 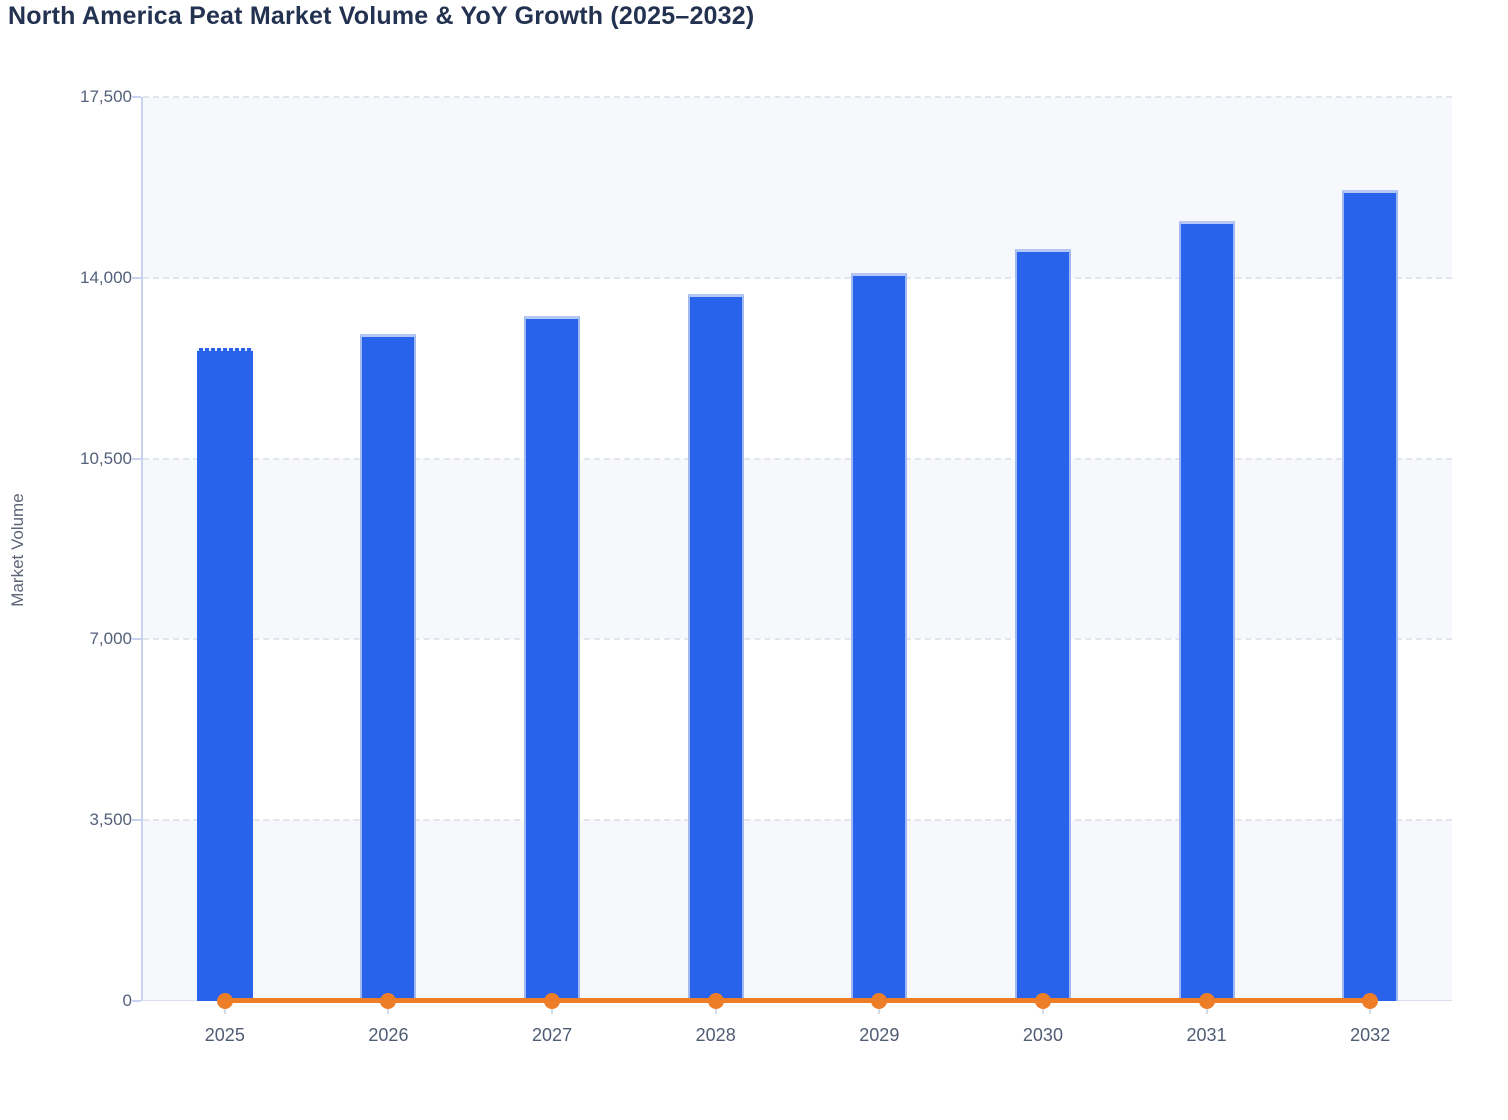 What do you see at coordinates (879, 636) in the screenshot?
I see `bar-2029` at bounding box center [879, 636].